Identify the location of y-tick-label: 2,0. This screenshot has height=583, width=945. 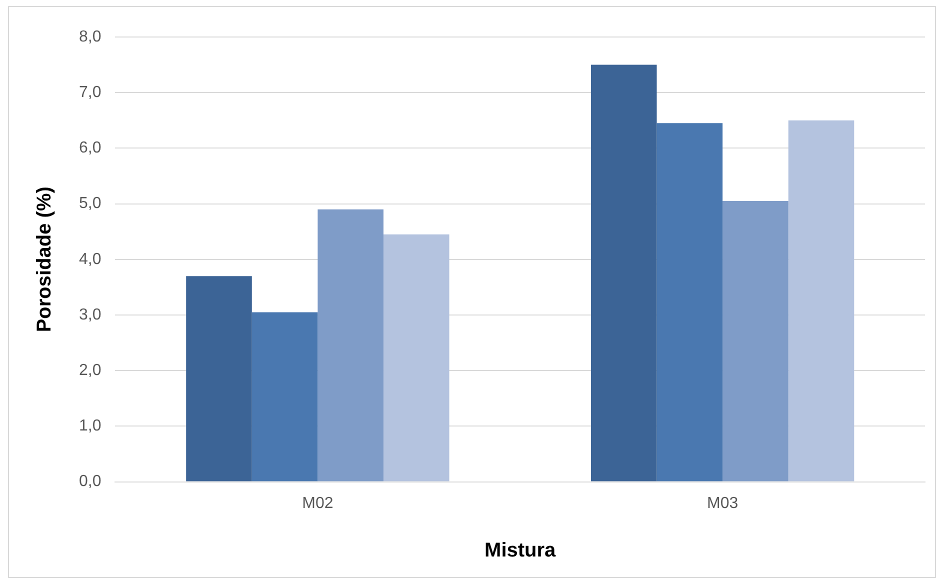
(90, 371).